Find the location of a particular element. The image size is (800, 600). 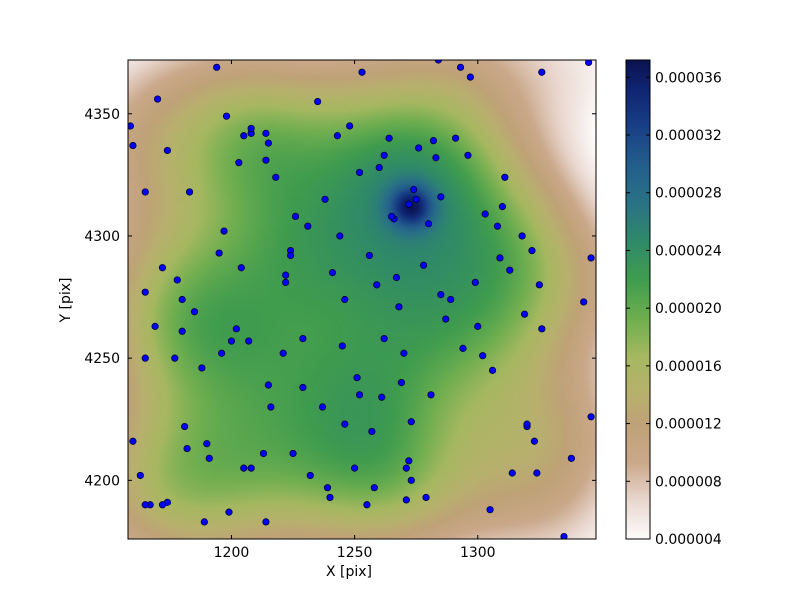

colorbar-tick-label: 0.000020 is located at coordinates (688, 309).